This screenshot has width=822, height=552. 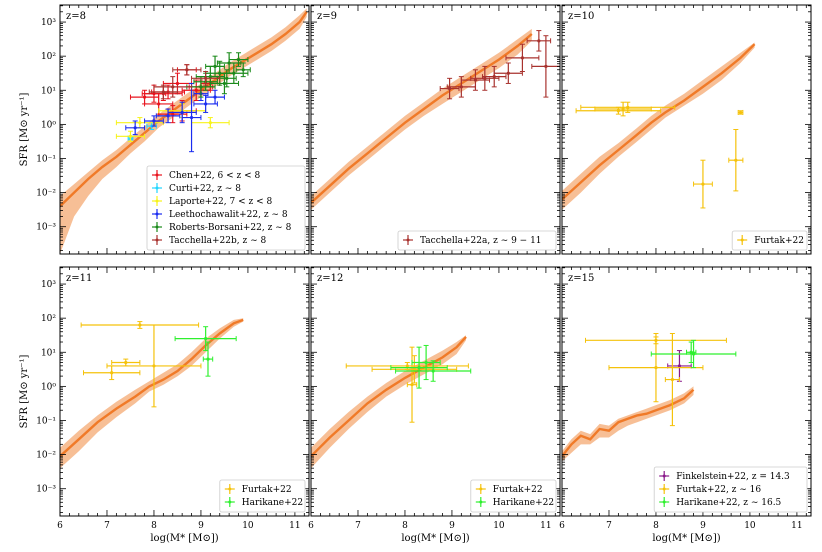 What do you see at coordinates (154, 526) in the screenshot?
I see `x-tick-label: 8` at bounding box center [154, 526].